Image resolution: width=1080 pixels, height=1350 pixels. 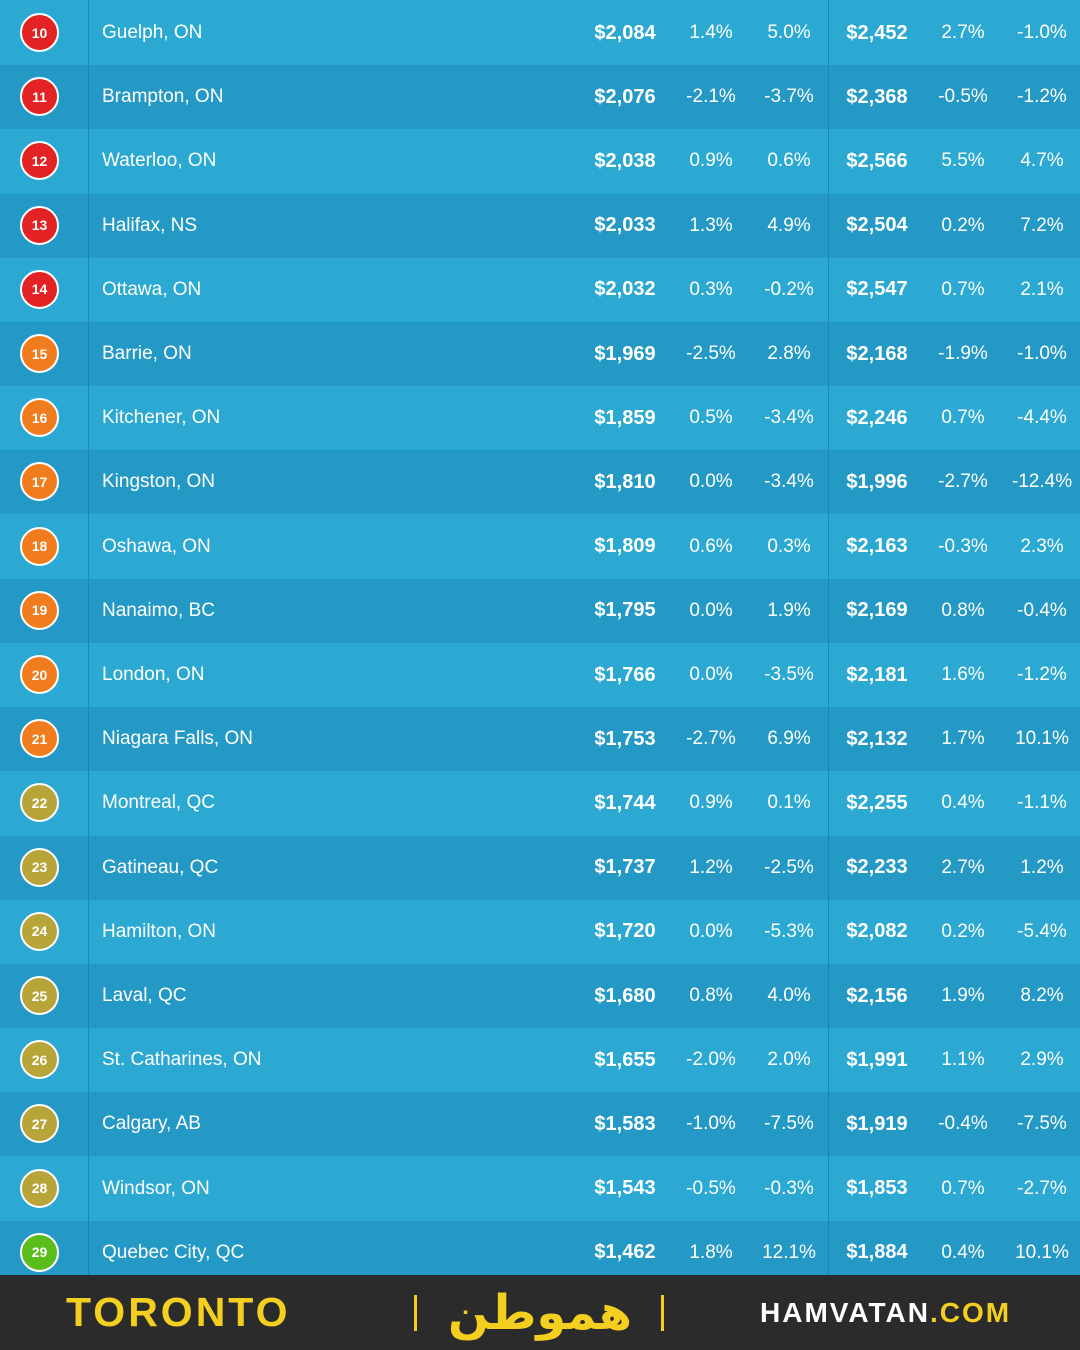 What do you see at coordinates (88, 637) in the screenshot?
I see `rank-column-divider` at bounding box center [88, 637].